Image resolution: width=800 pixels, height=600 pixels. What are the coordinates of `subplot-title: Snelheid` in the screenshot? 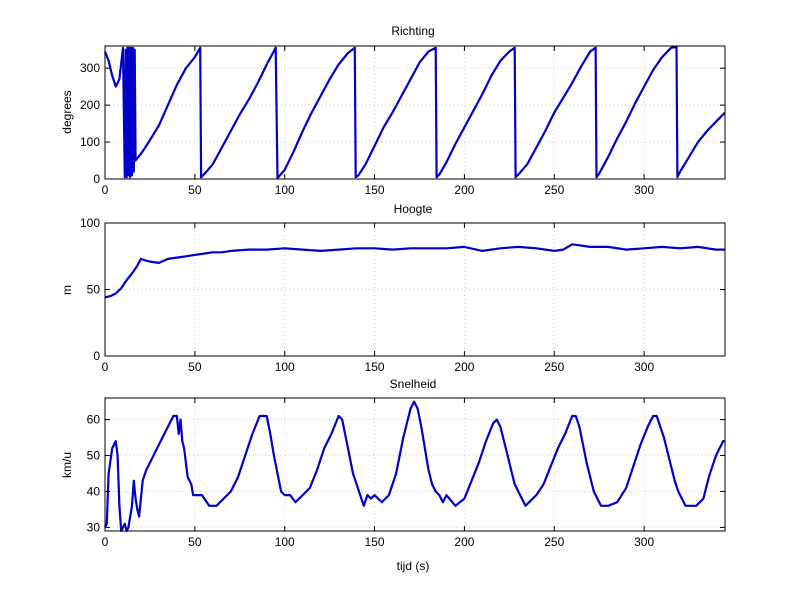 It's located at (413, 384).